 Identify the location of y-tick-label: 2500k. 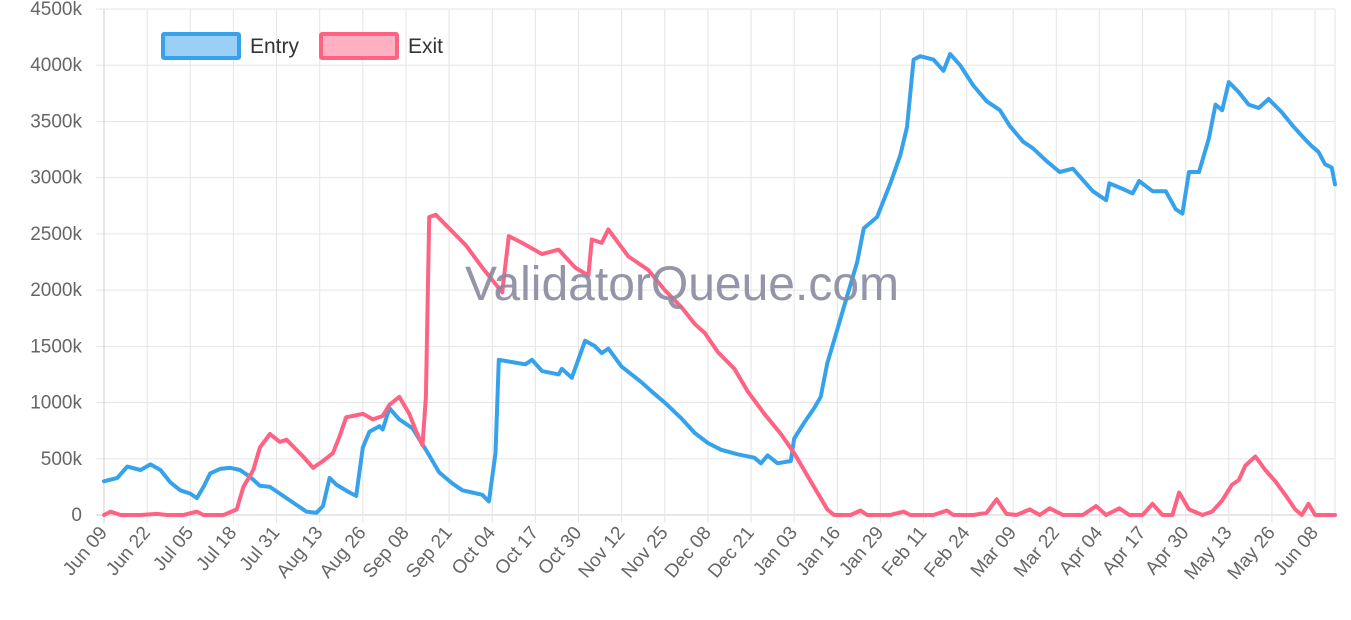
(56, 234).